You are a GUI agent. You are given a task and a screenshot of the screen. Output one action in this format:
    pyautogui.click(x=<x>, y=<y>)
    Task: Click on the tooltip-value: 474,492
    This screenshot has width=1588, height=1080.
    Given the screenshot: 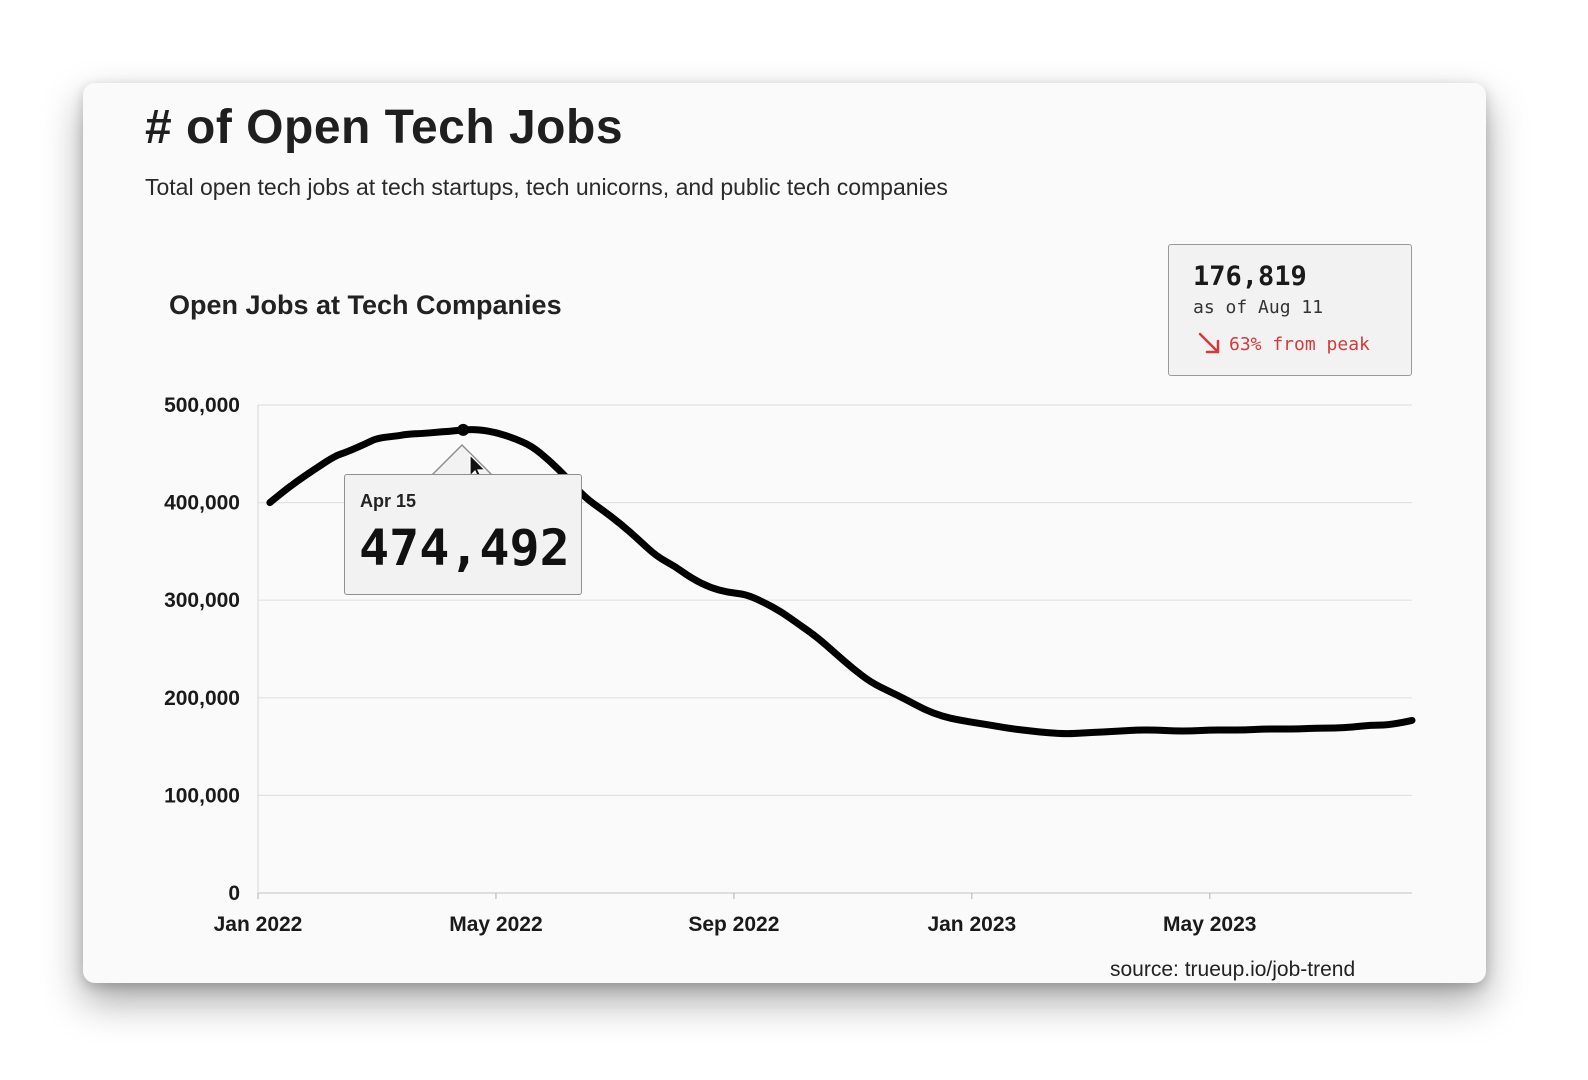 What is the action you would take?
    pyautogui.click(x=464, y=548)
    